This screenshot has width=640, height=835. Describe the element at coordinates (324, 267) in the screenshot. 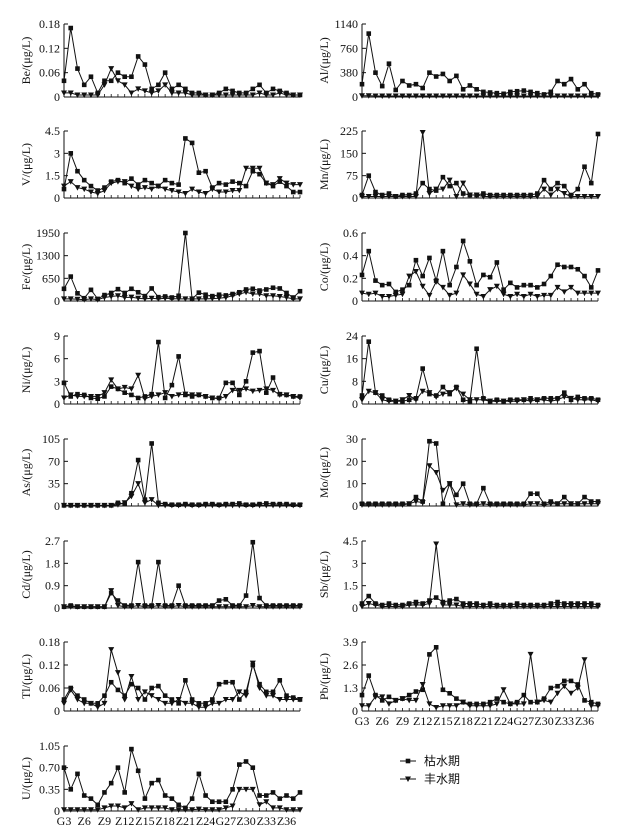

I see `y-axis-label: Co/(μg/L)` at that location.